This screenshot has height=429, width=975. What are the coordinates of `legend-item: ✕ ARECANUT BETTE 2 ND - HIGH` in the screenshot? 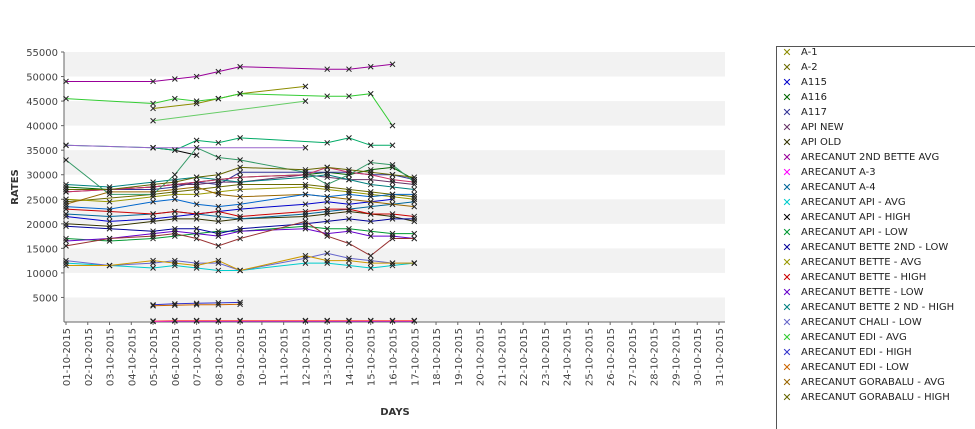 It's located at (876, 308).